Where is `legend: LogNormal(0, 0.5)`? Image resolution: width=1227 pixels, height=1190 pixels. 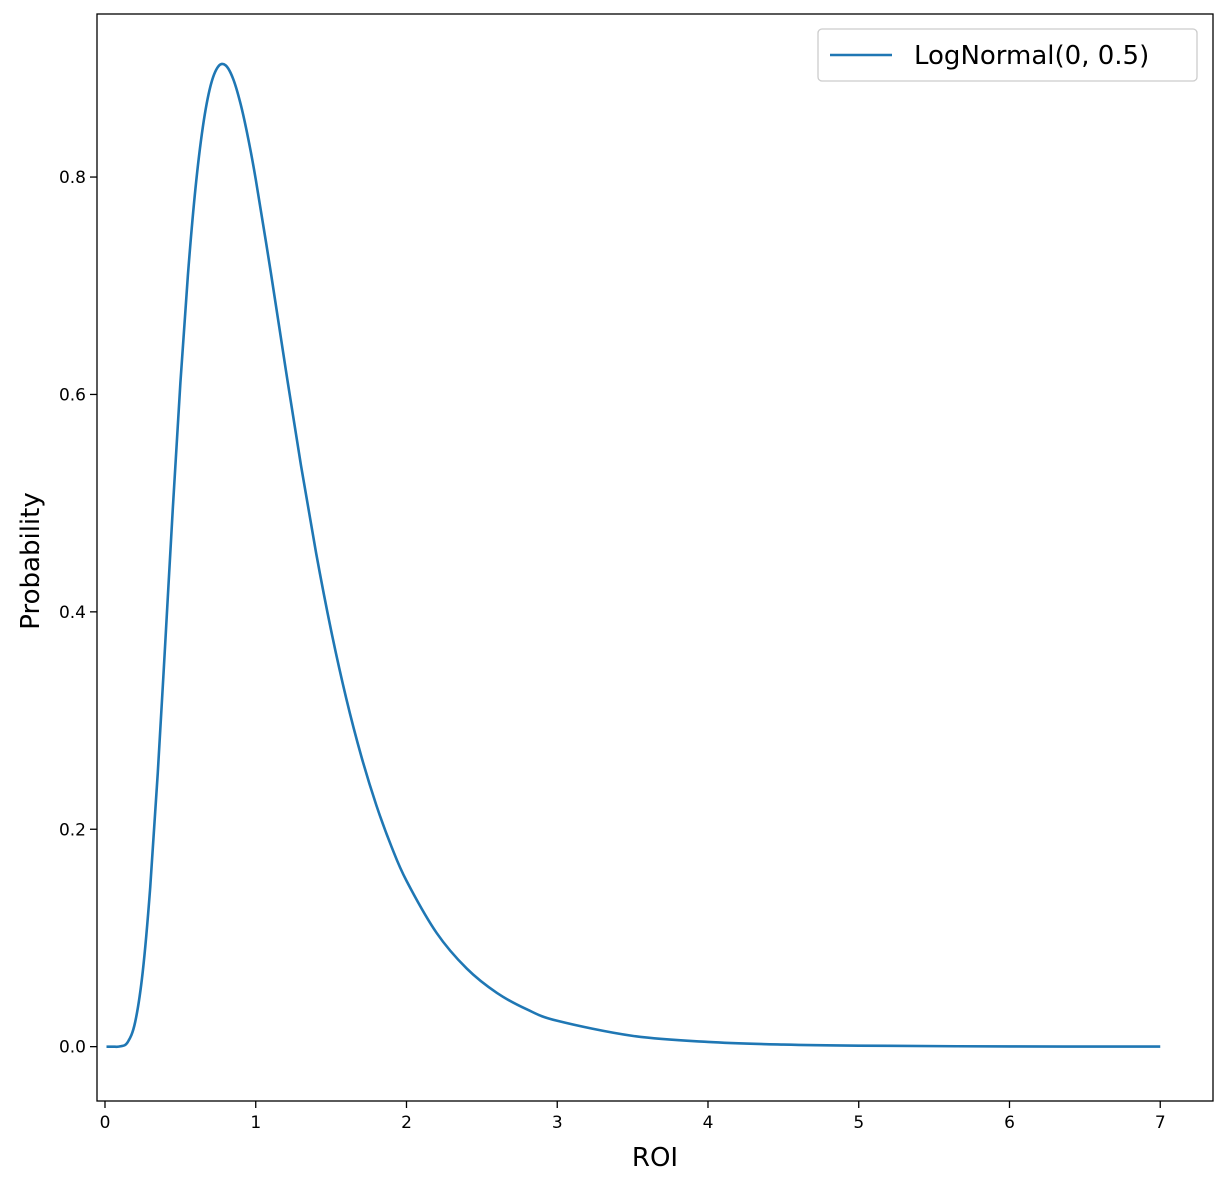
legend: LogNormal(0, 0.5) is located at coordinates (1007, 55).